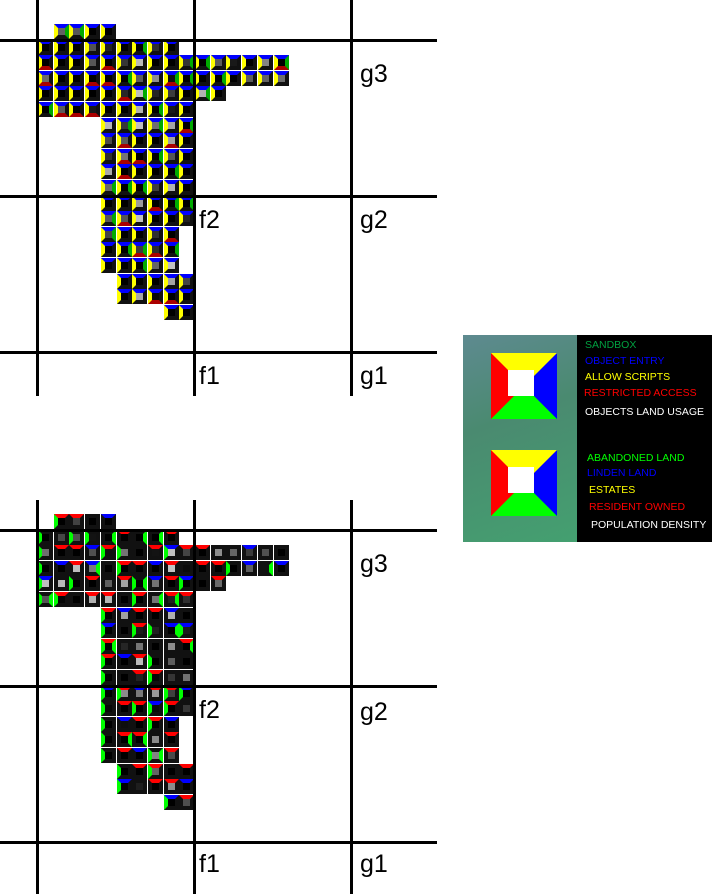  What do you see at coordinates (209, 220) in the screenshot?
I see `region-label-f2: f2` at bounding box center [209, 220].